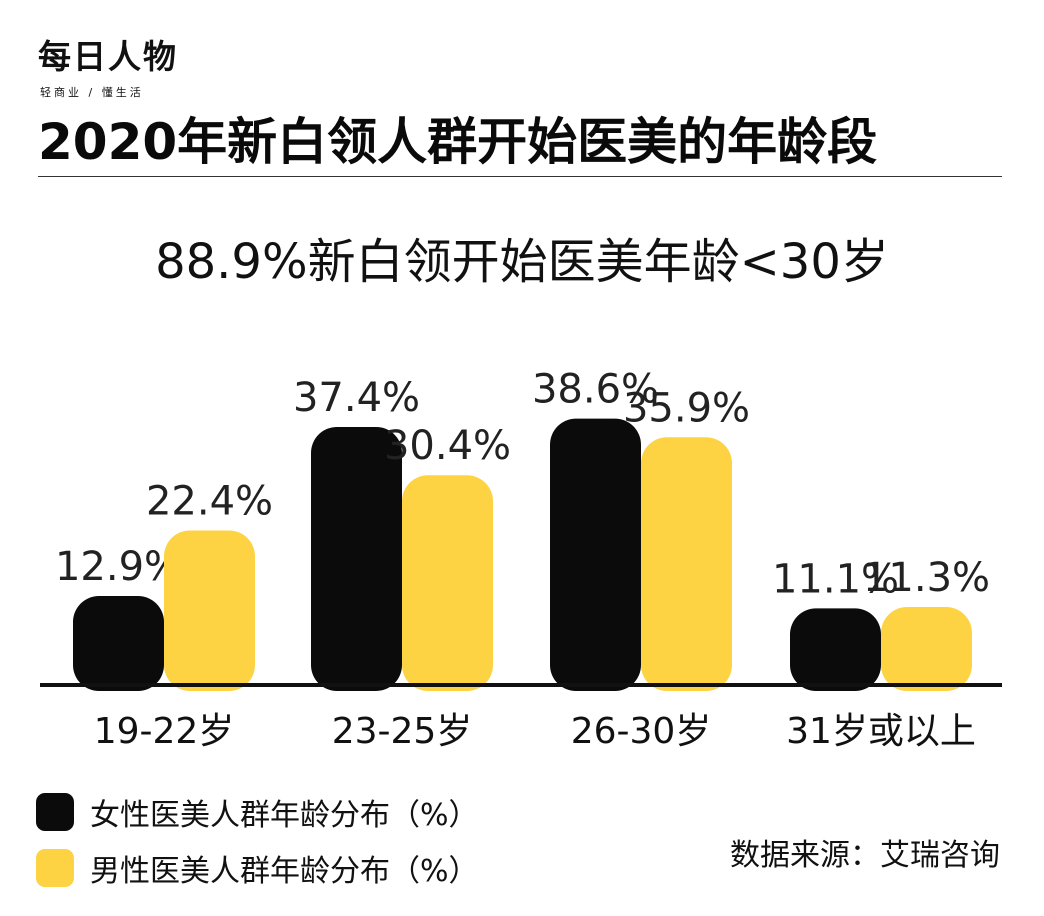 The width and height of the screenshot is (1044, 916). Describe the element at coordinates (284, 815) in the screenshot. I see `legend-label-female: 女性医美人群年龄分布（%）` at that location.